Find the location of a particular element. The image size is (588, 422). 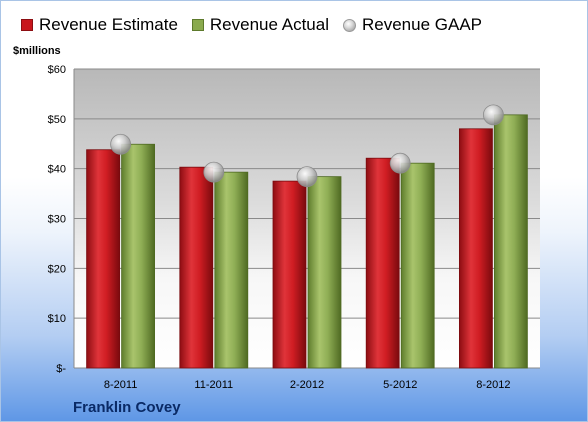

y-tick-label: $50 is located at coordinates (57, 120).